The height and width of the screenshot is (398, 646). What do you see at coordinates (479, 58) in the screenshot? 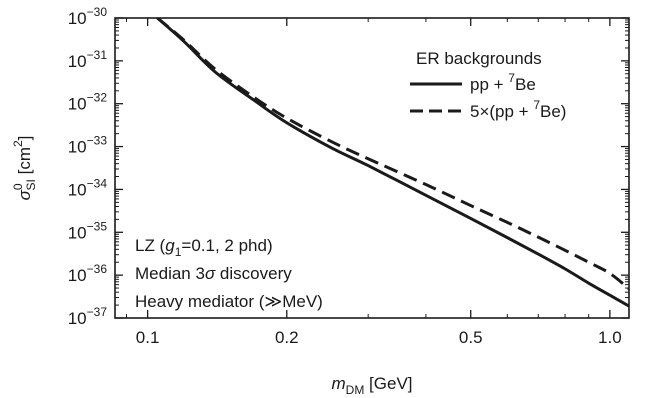
I see `legend-title: ER backgrounds` at bounding box center [479, 58].